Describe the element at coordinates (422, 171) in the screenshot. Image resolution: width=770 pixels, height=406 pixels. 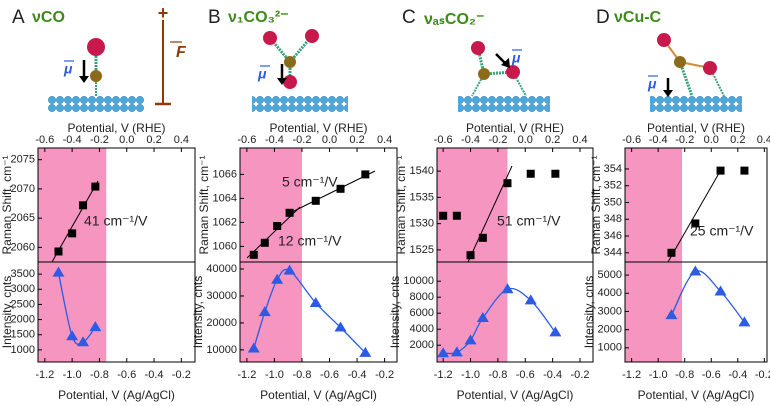
I see `y-tick-label: 1540` at that location.